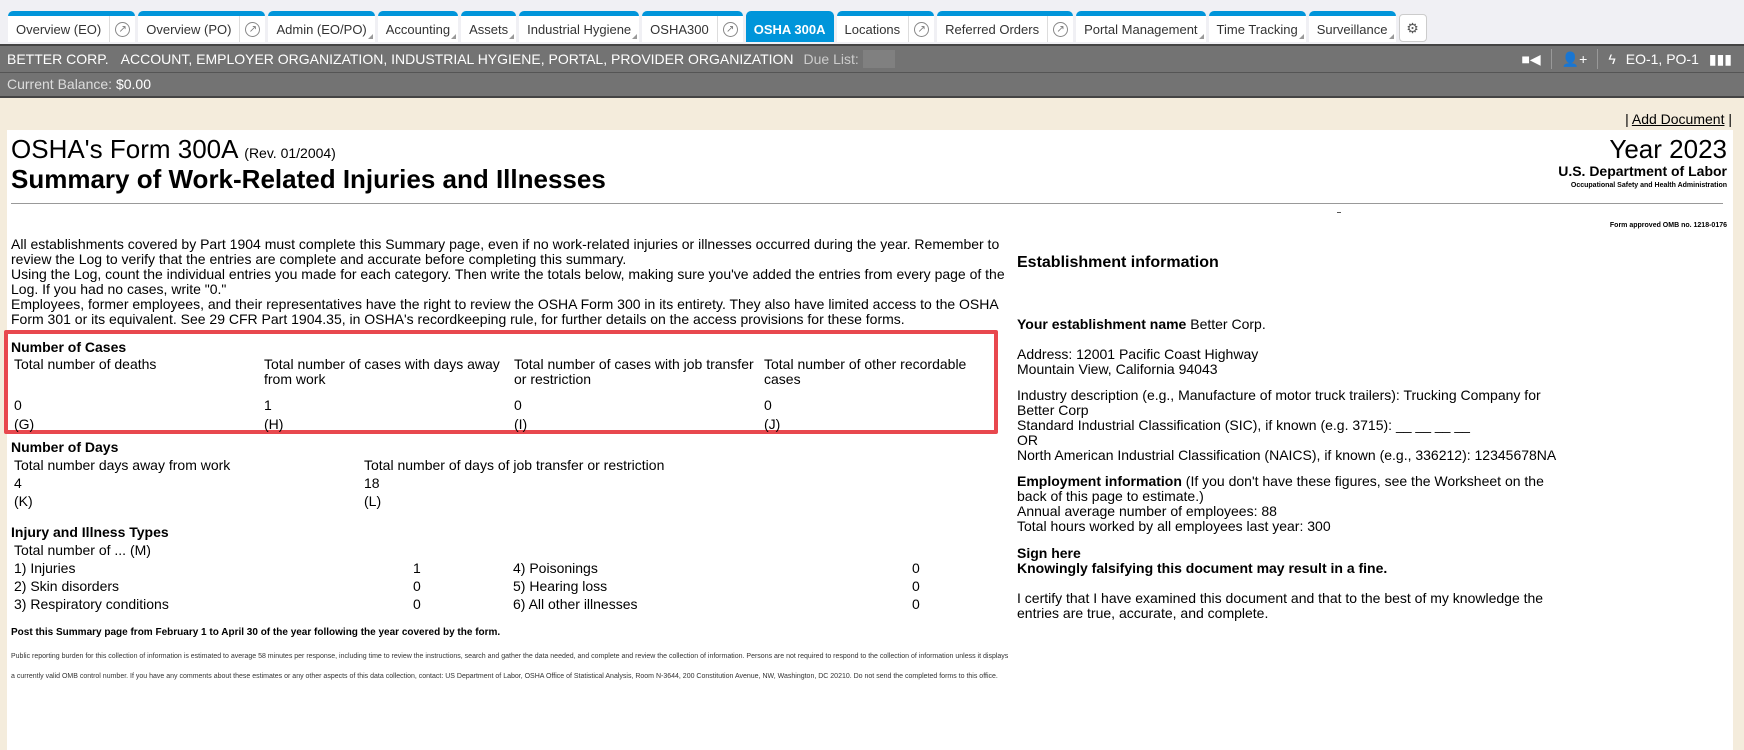 Image resolution: width=1744 pixels, height=750 pixels. I want to click on establishment-heading: Establishment information, so click(1118, 262).